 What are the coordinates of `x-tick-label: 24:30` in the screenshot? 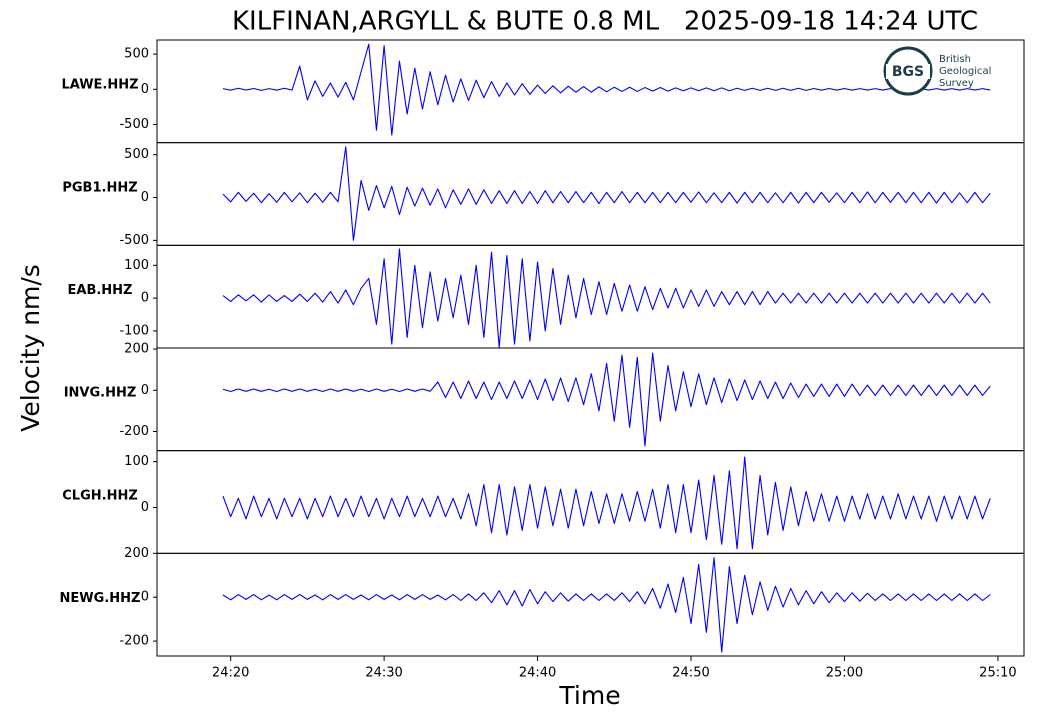 It's located at (383, 673).